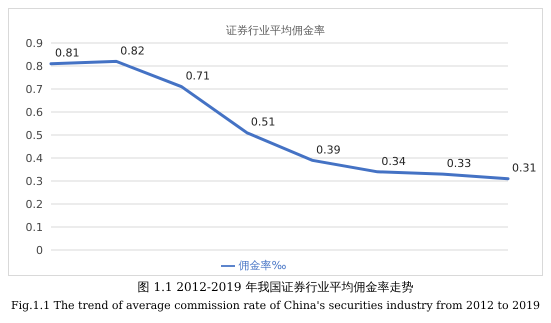  I want to click on y-tick-label: 0.3, so click(34, 181).